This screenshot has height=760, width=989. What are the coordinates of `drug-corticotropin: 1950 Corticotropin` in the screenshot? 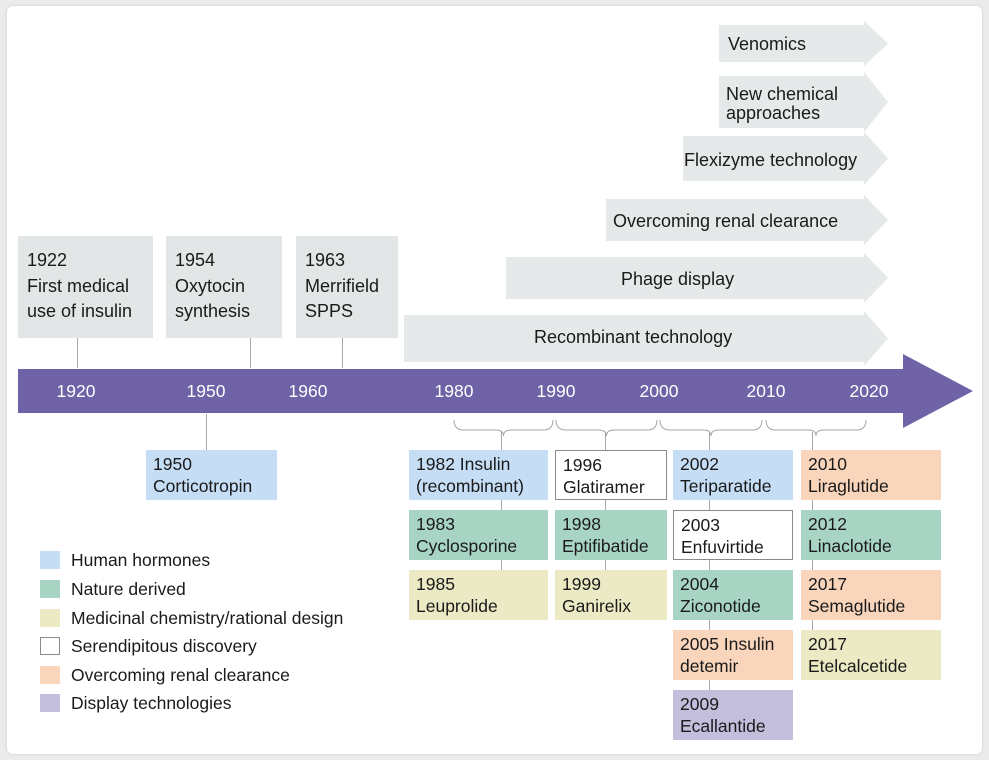 It's located at (211, 475).